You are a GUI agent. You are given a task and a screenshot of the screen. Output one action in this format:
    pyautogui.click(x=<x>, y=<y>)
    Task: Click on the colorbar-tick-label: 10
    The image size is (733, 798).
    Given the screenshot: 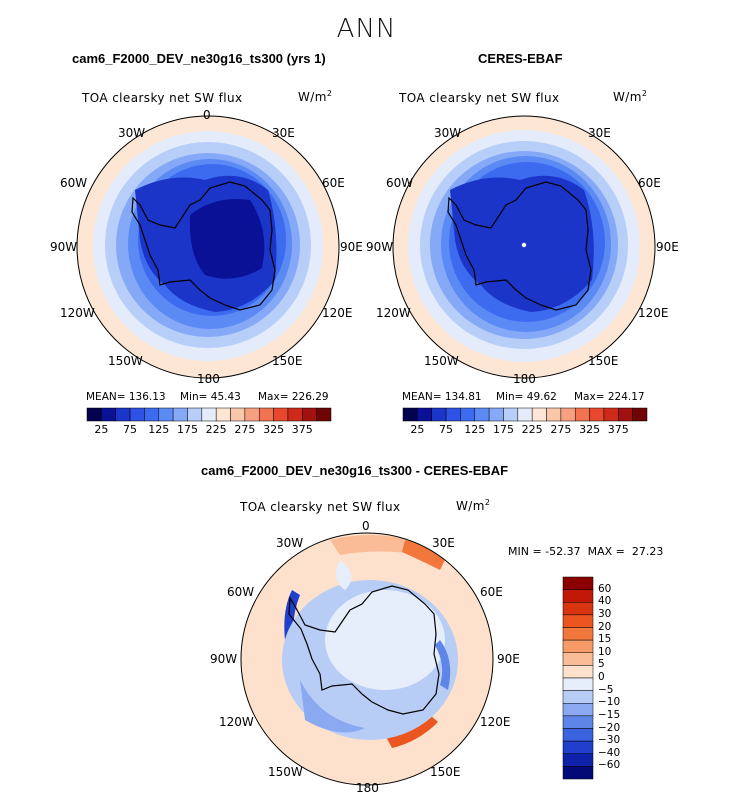 What is the action you would take?
    pyautogui.click(x=605, y=651)
    